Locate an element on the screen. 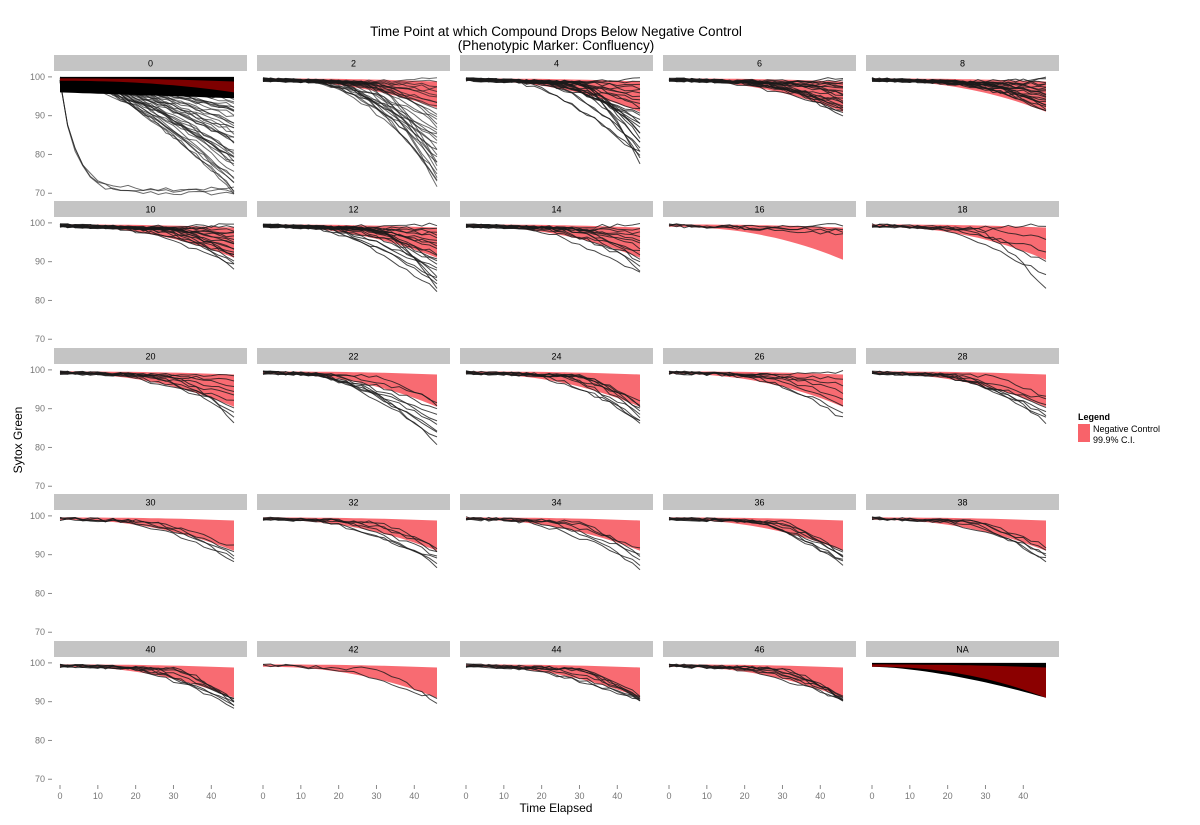 This screenshot has height=825, width=1200. facet-strip-label: 16 is located at coordinates (759, 210).